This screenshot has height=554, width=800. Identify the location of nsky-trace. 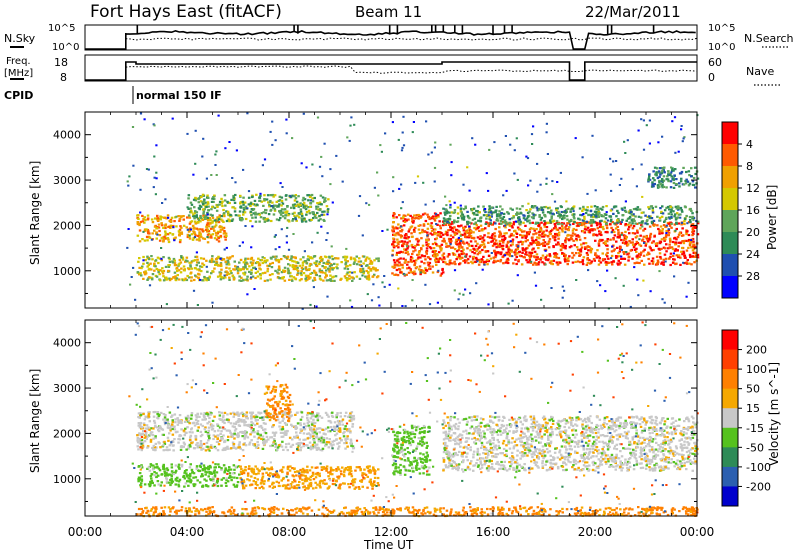
(390, 37).